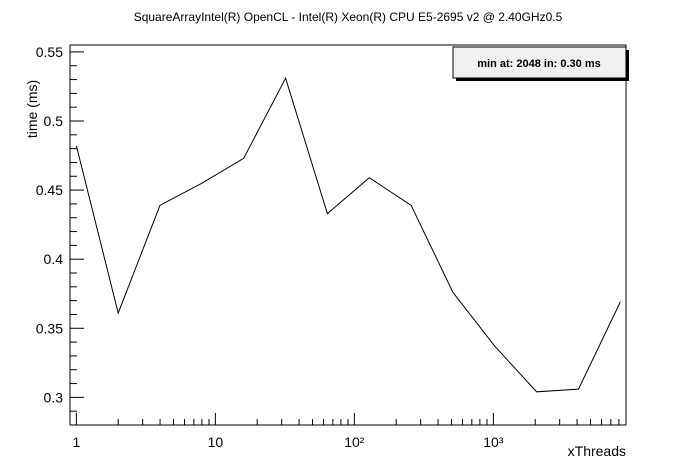 This screenshot has width=696, height=472. What do you see at coordinates (60, 235) in the screenshot?
I see `y-axis-ticks: 0.3 0.35 0.4 0.45 0.5 0.55` at bounding box center [60, 235].